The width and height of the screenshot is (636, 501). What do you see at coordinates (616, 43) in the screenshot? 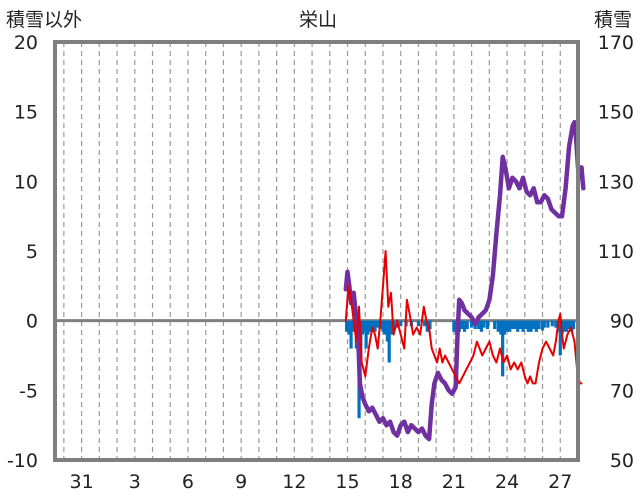
I see `right-y-tick-label: 170` at bounding box center [616, 43].